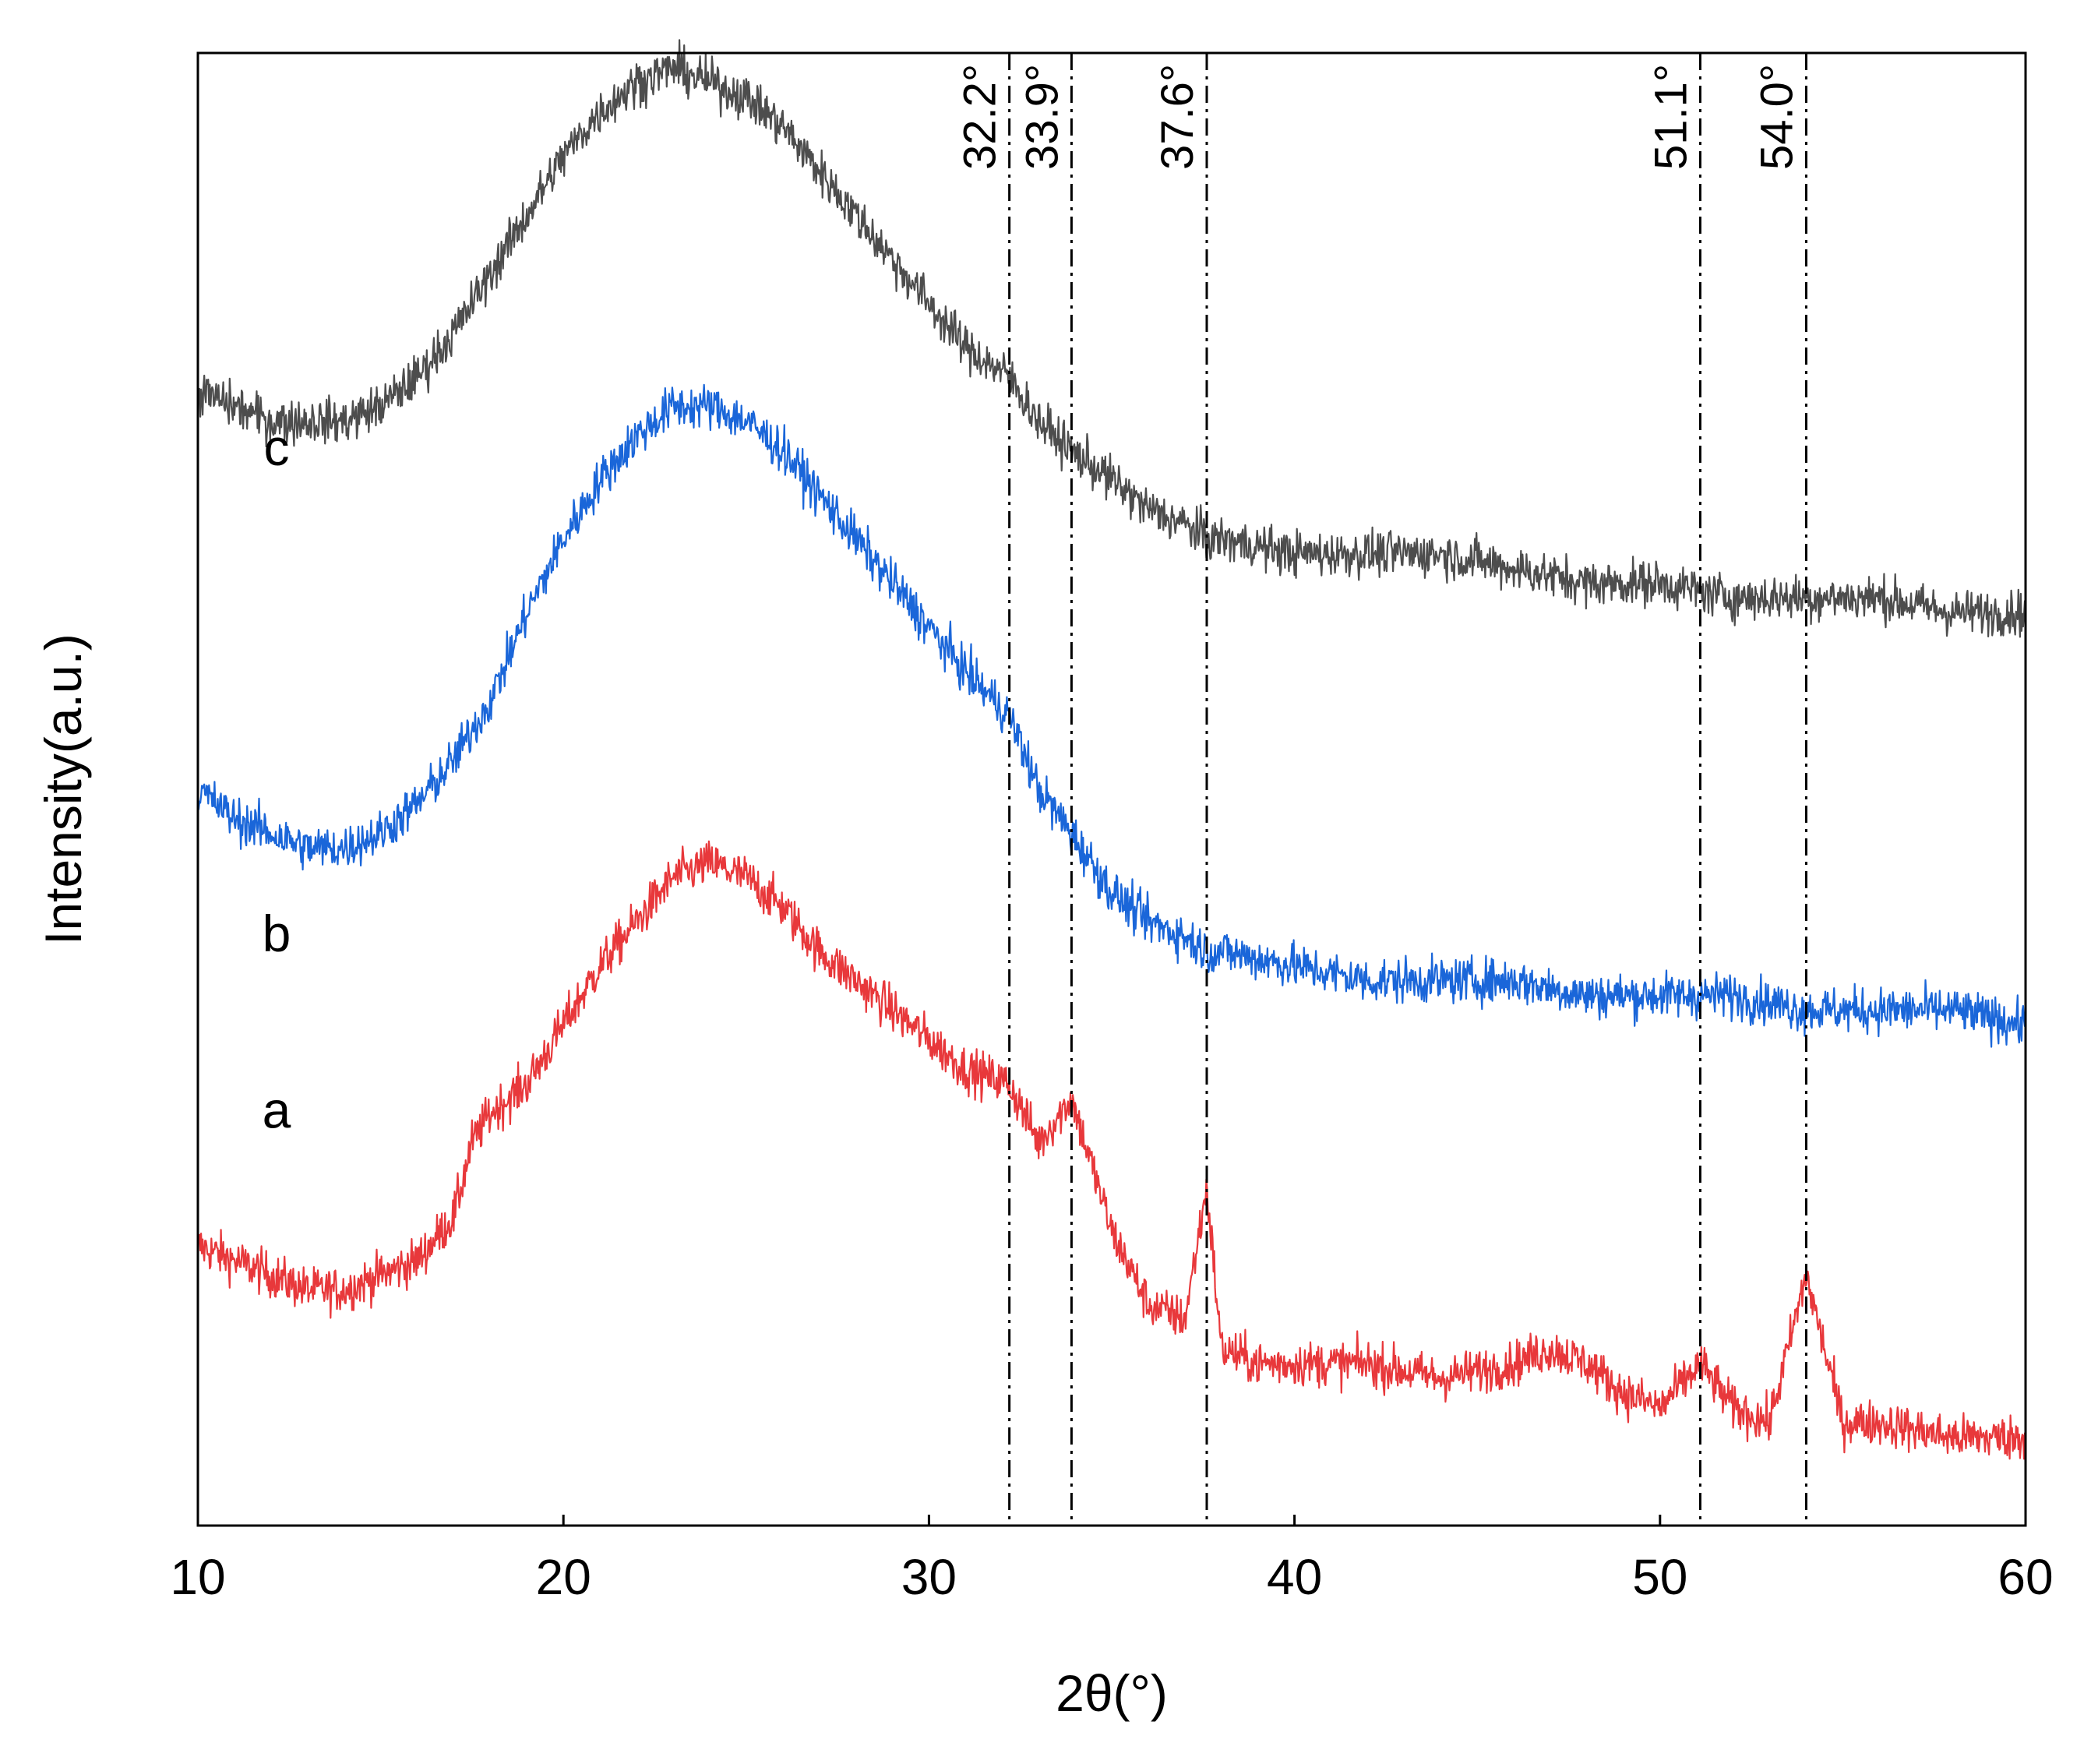 The image size is (2091, 1764). I want to click on y-axis-title: Intensity(a.u.), so click(63, 789).